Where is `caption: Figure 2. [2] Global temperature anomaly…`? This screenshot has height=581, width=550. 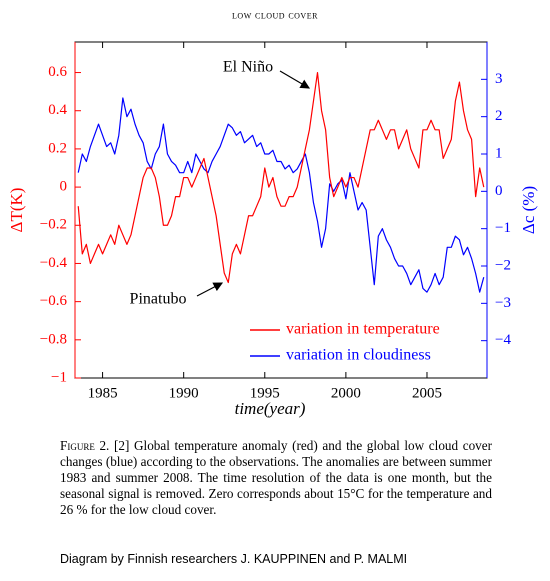 caption: Figure 2. [2] Global temperature anomaly… is located at coordinates (276, 478).